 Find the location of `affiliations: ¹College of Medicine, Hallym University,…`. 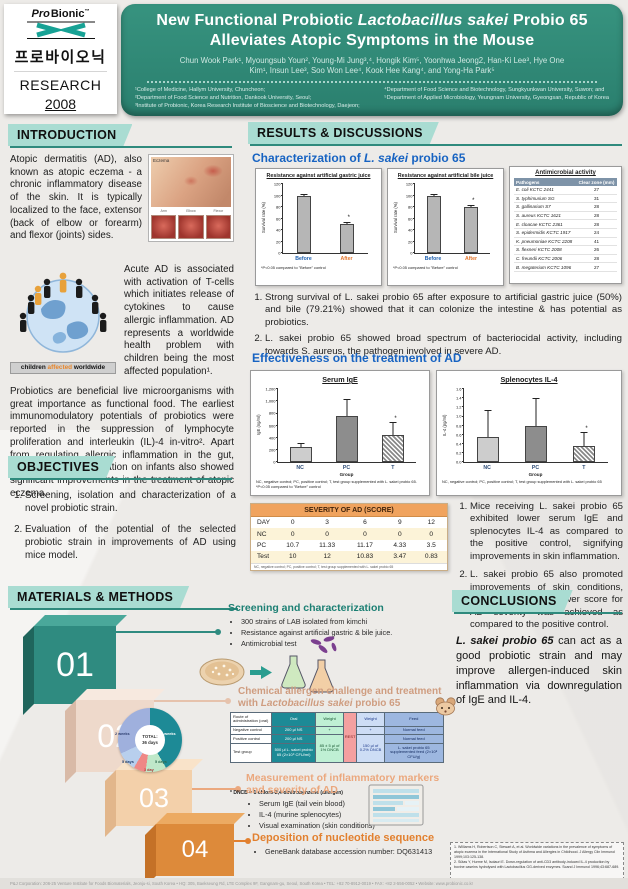

affiliations: ¹College of Medicine, Hallym University,… is located at coordinates (372, 98).